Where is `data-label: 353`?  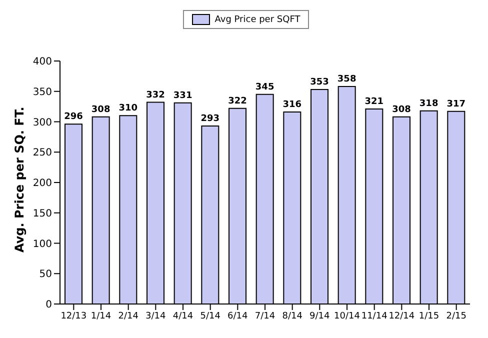
data-label: 353 is located at coordinates (319, 83).